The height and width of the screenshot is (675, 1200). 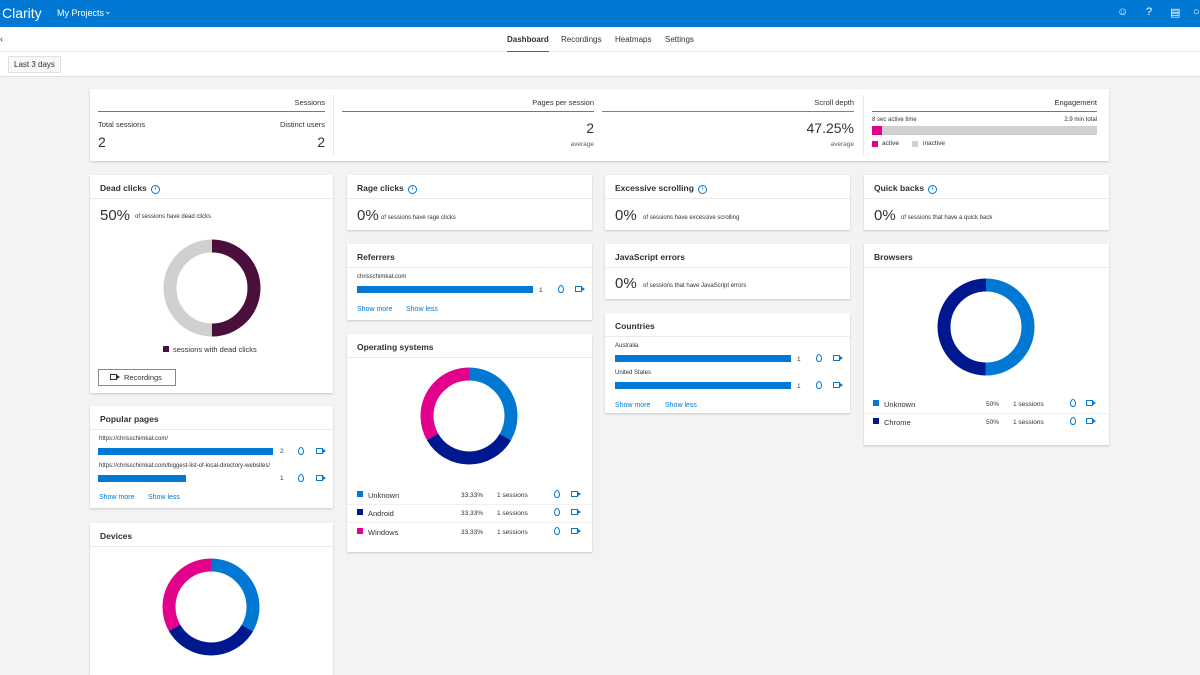 What do you see at coordinates (472, 495) in the screenshot?
I see `os-legend-percent: 33.33%` at bounding box center [472, 495].